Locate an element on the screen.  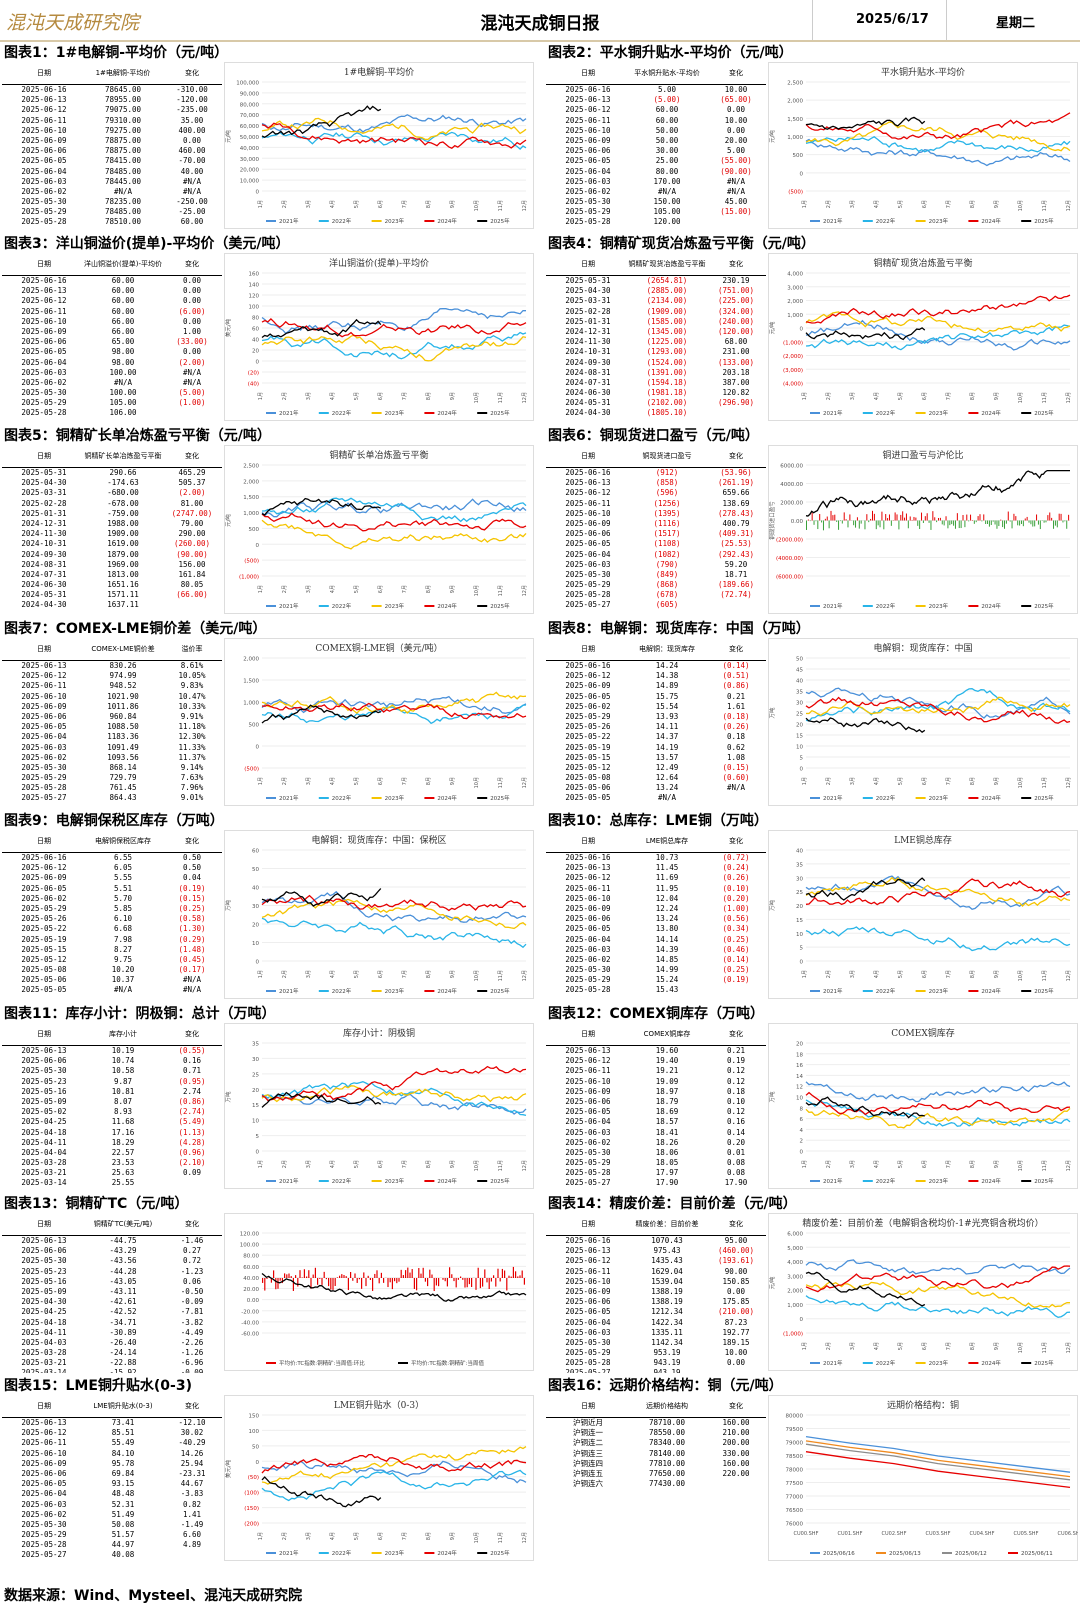
table-row: 2025-05-29 (868) (189.66) is located at coordinates (656, 585).